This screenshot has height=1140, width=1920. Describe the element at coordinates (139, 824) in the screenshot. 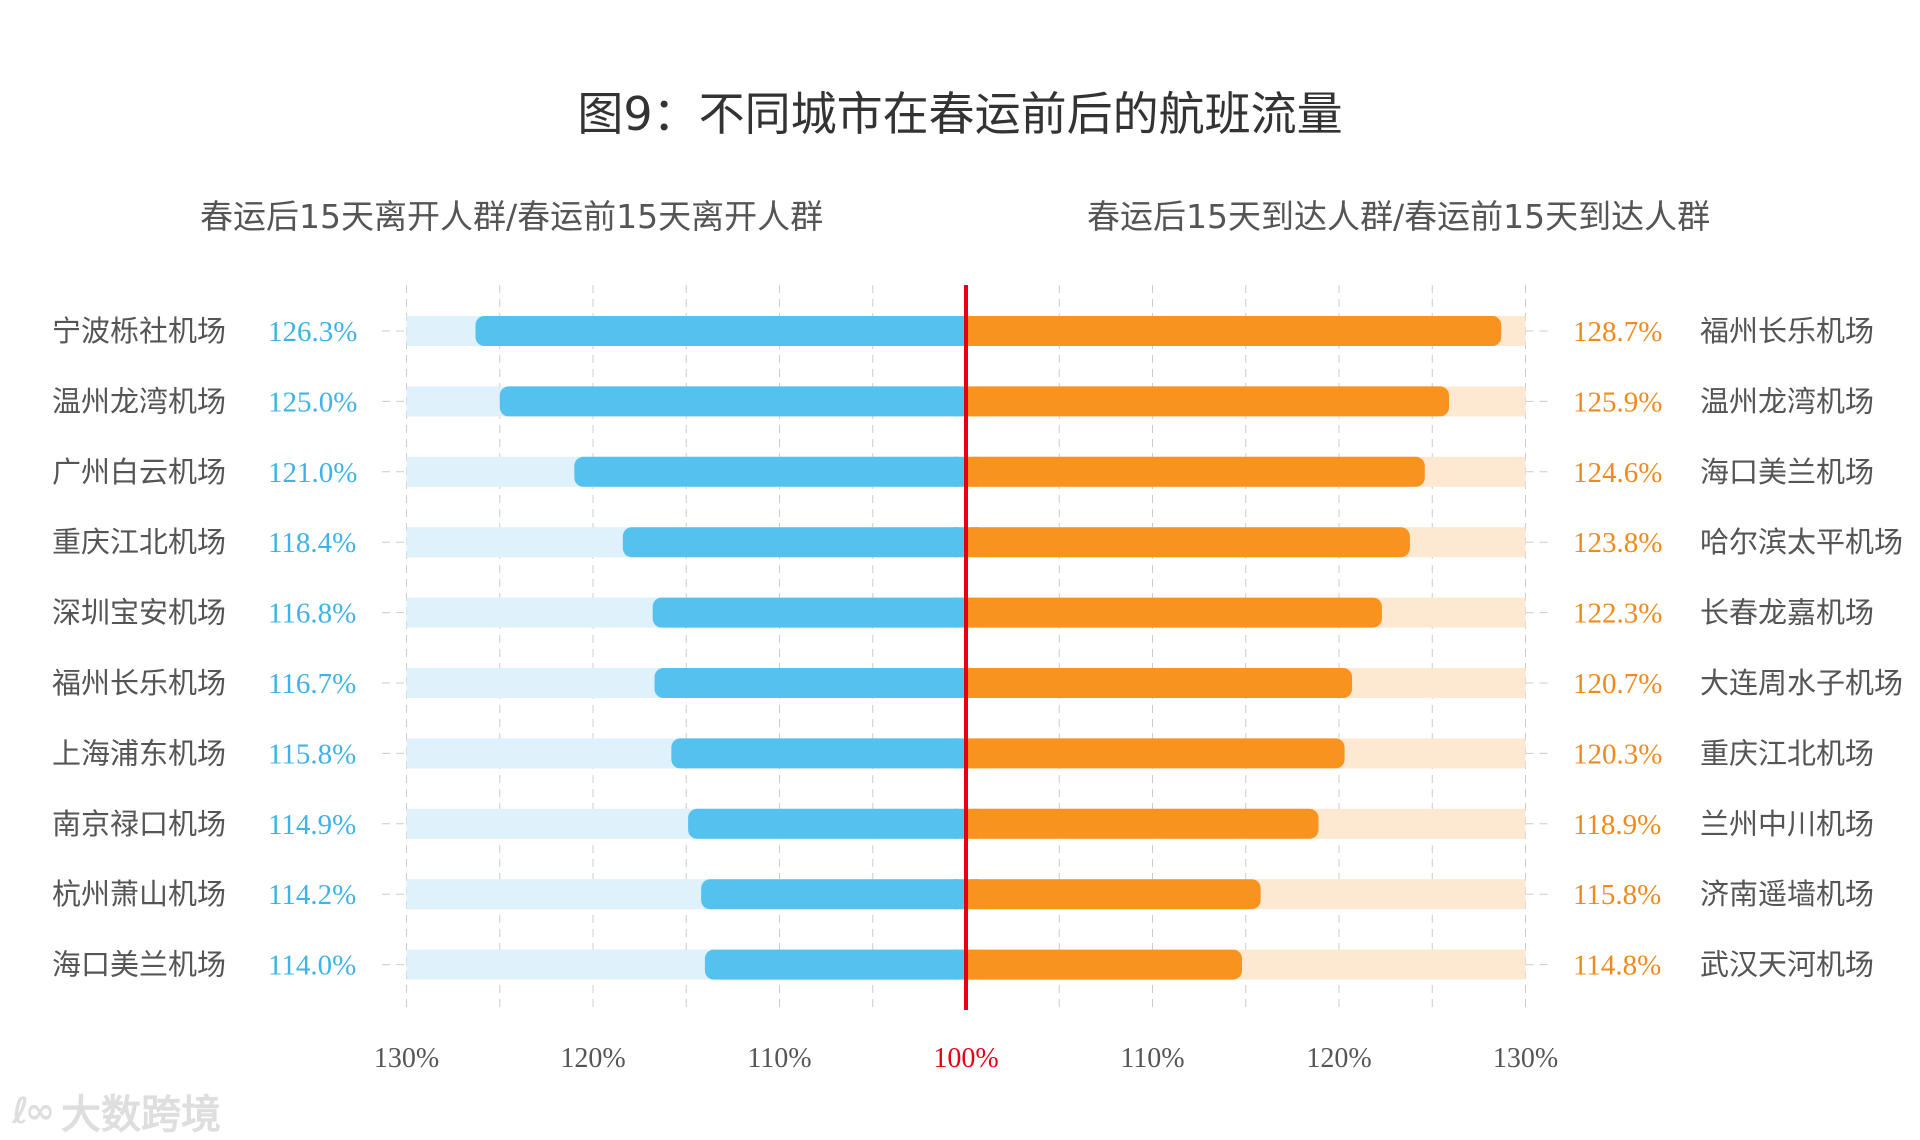

I see `left-airport-label: 南京禄口机场` at that location.